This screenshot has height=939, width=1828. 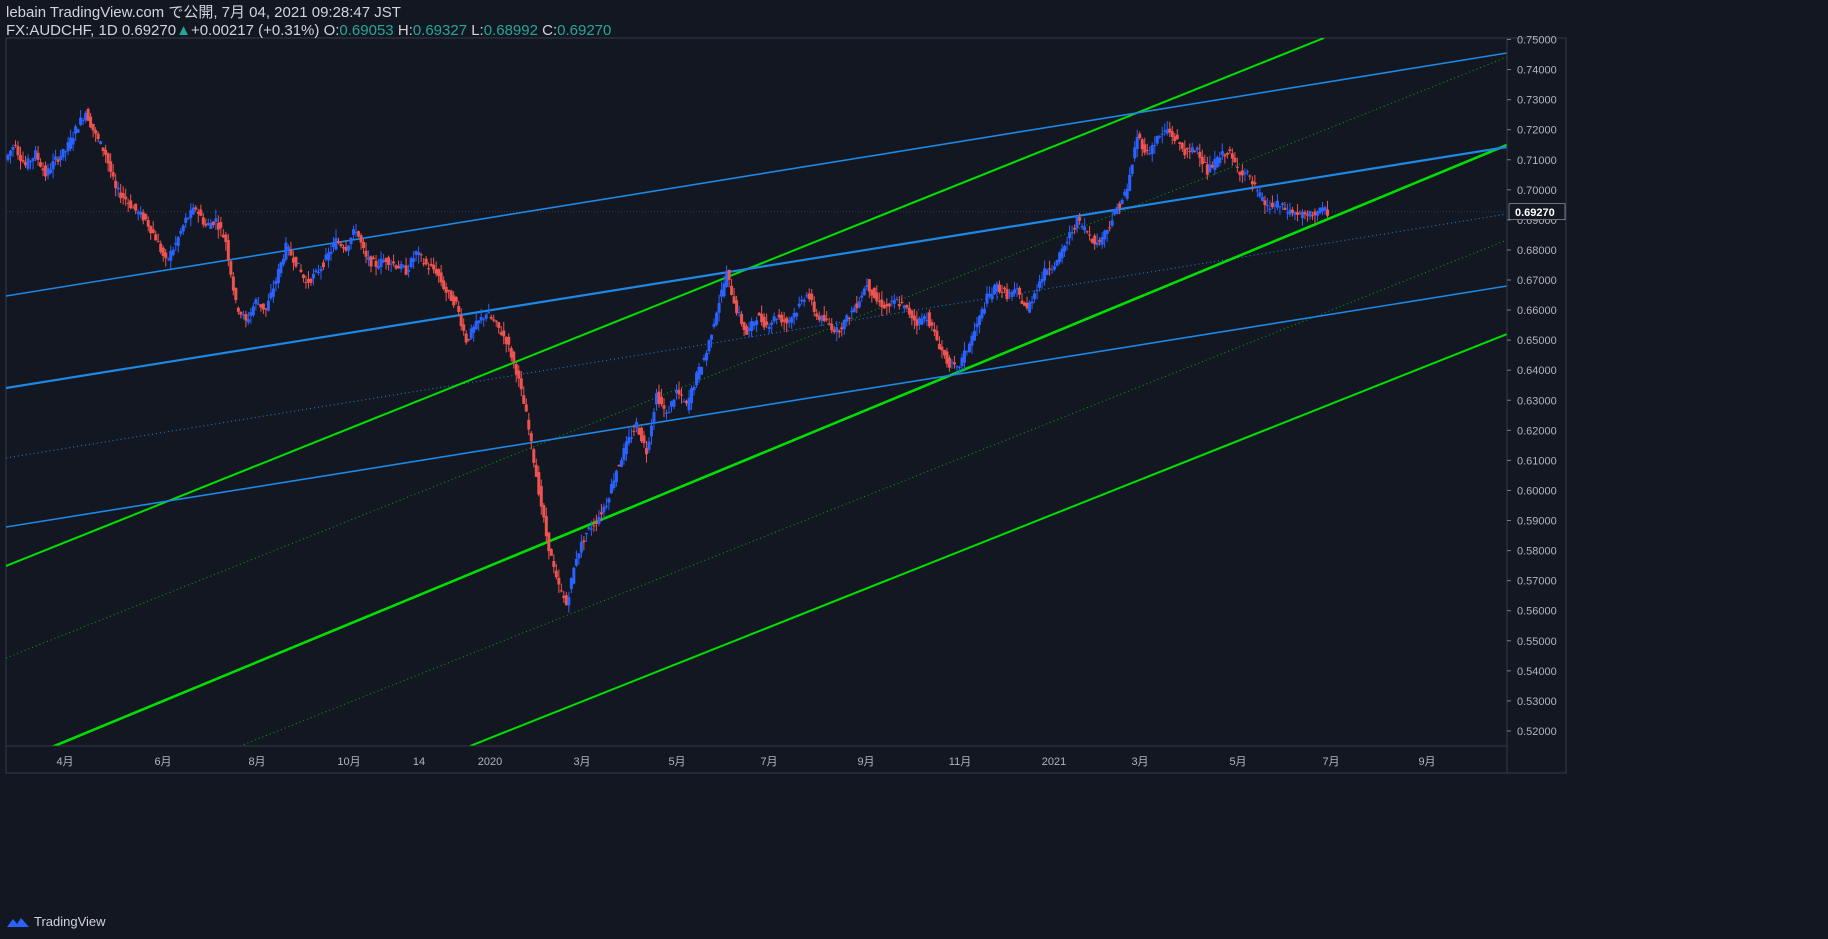 I want to click on time-tick-label: 10月, so click(x=348, y=762).